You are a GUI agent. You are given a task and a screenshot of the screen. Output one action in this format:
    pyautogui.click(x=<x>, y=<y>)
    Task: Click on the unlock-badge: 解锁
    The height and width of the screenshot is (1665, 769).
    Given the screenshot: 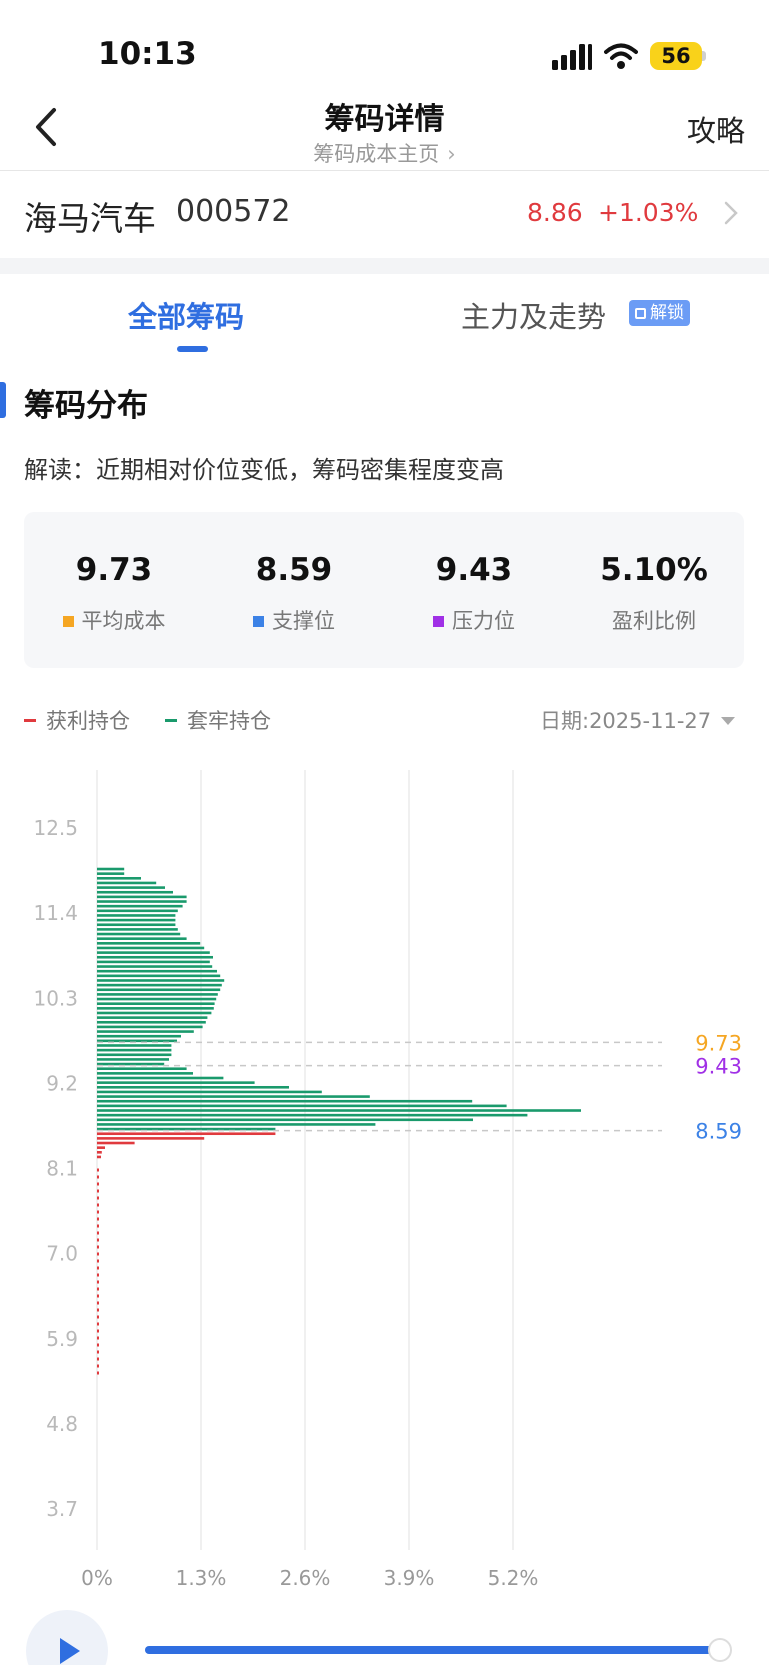 What is the action you would take?
    pyautogui.click(x=659, y=313)
    